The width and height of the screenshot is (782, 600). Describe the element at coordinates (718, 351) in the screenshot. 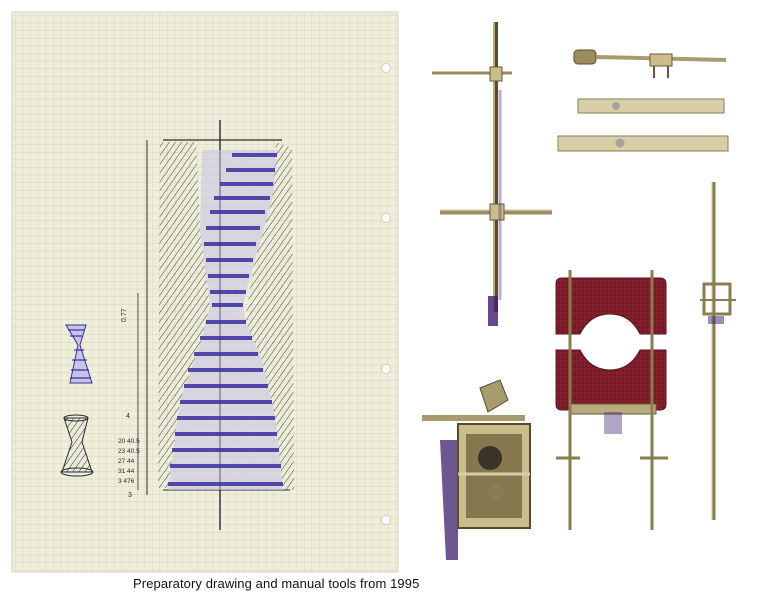

I see `vertical-probe-tool` at that location.